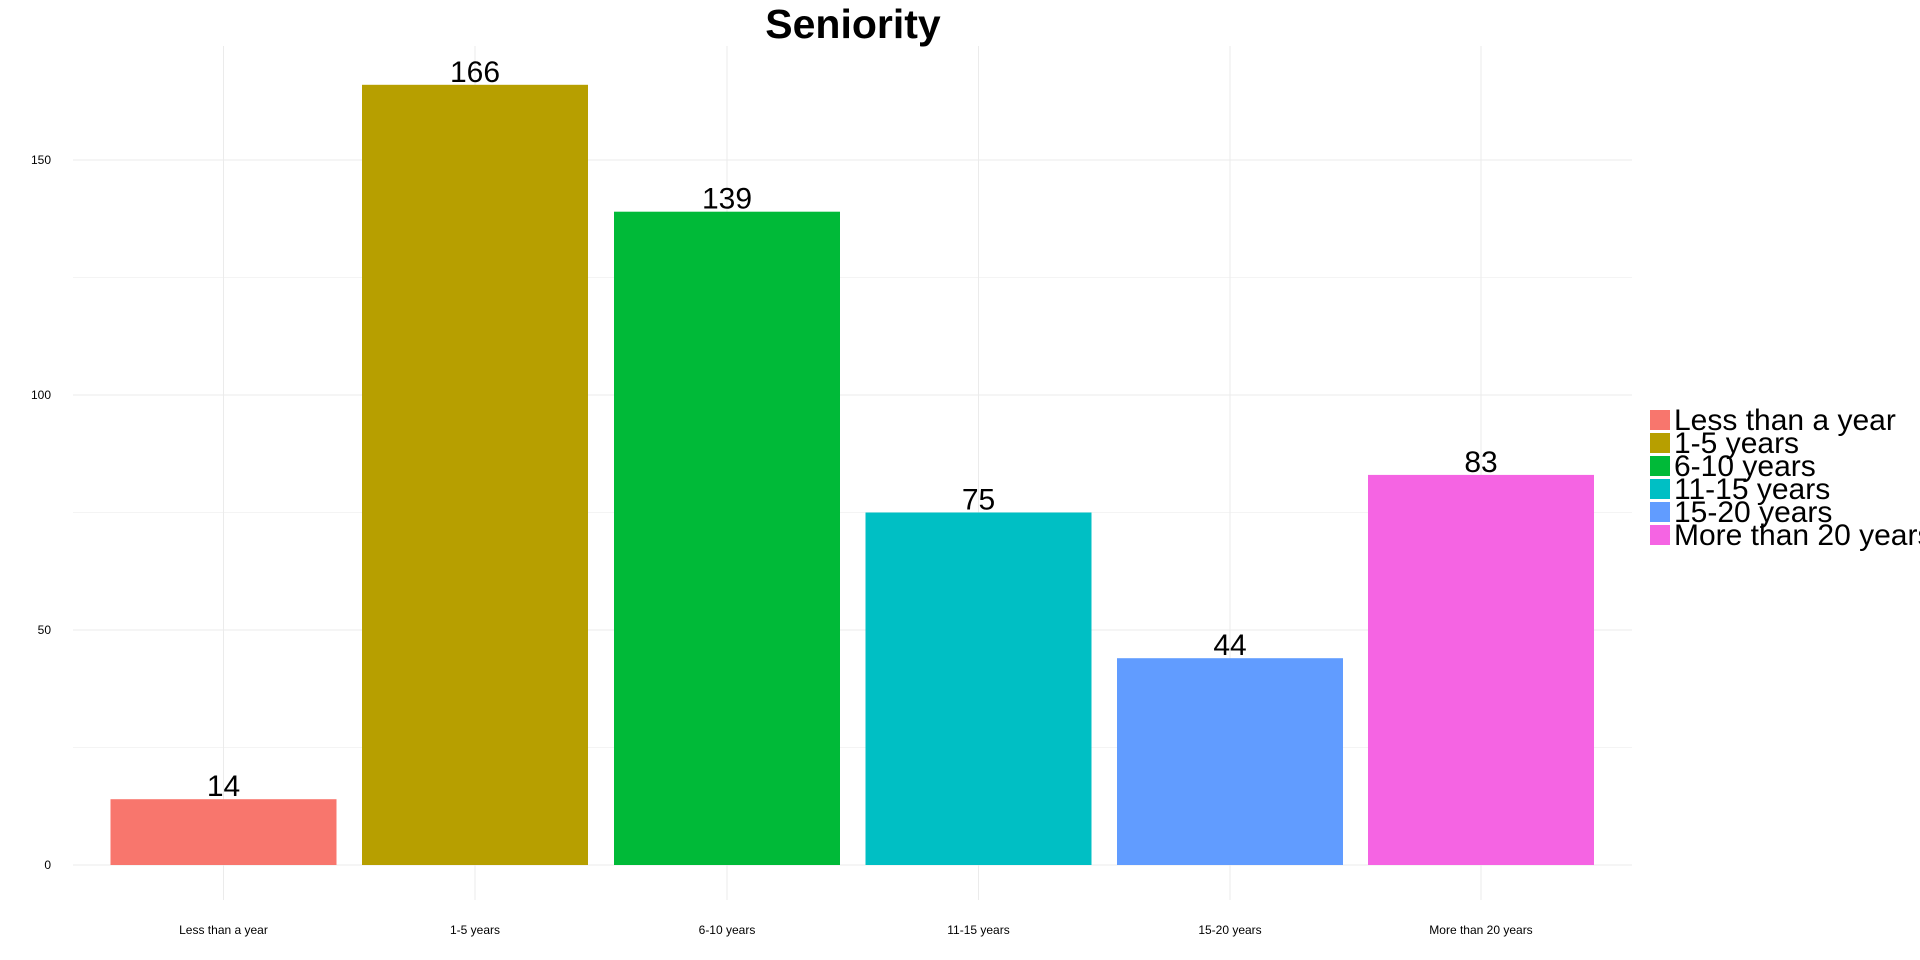 The height and width of the screenshot is (960, 1920). I want to click on y-axis: 0 50 100 150, so click(41, 512).